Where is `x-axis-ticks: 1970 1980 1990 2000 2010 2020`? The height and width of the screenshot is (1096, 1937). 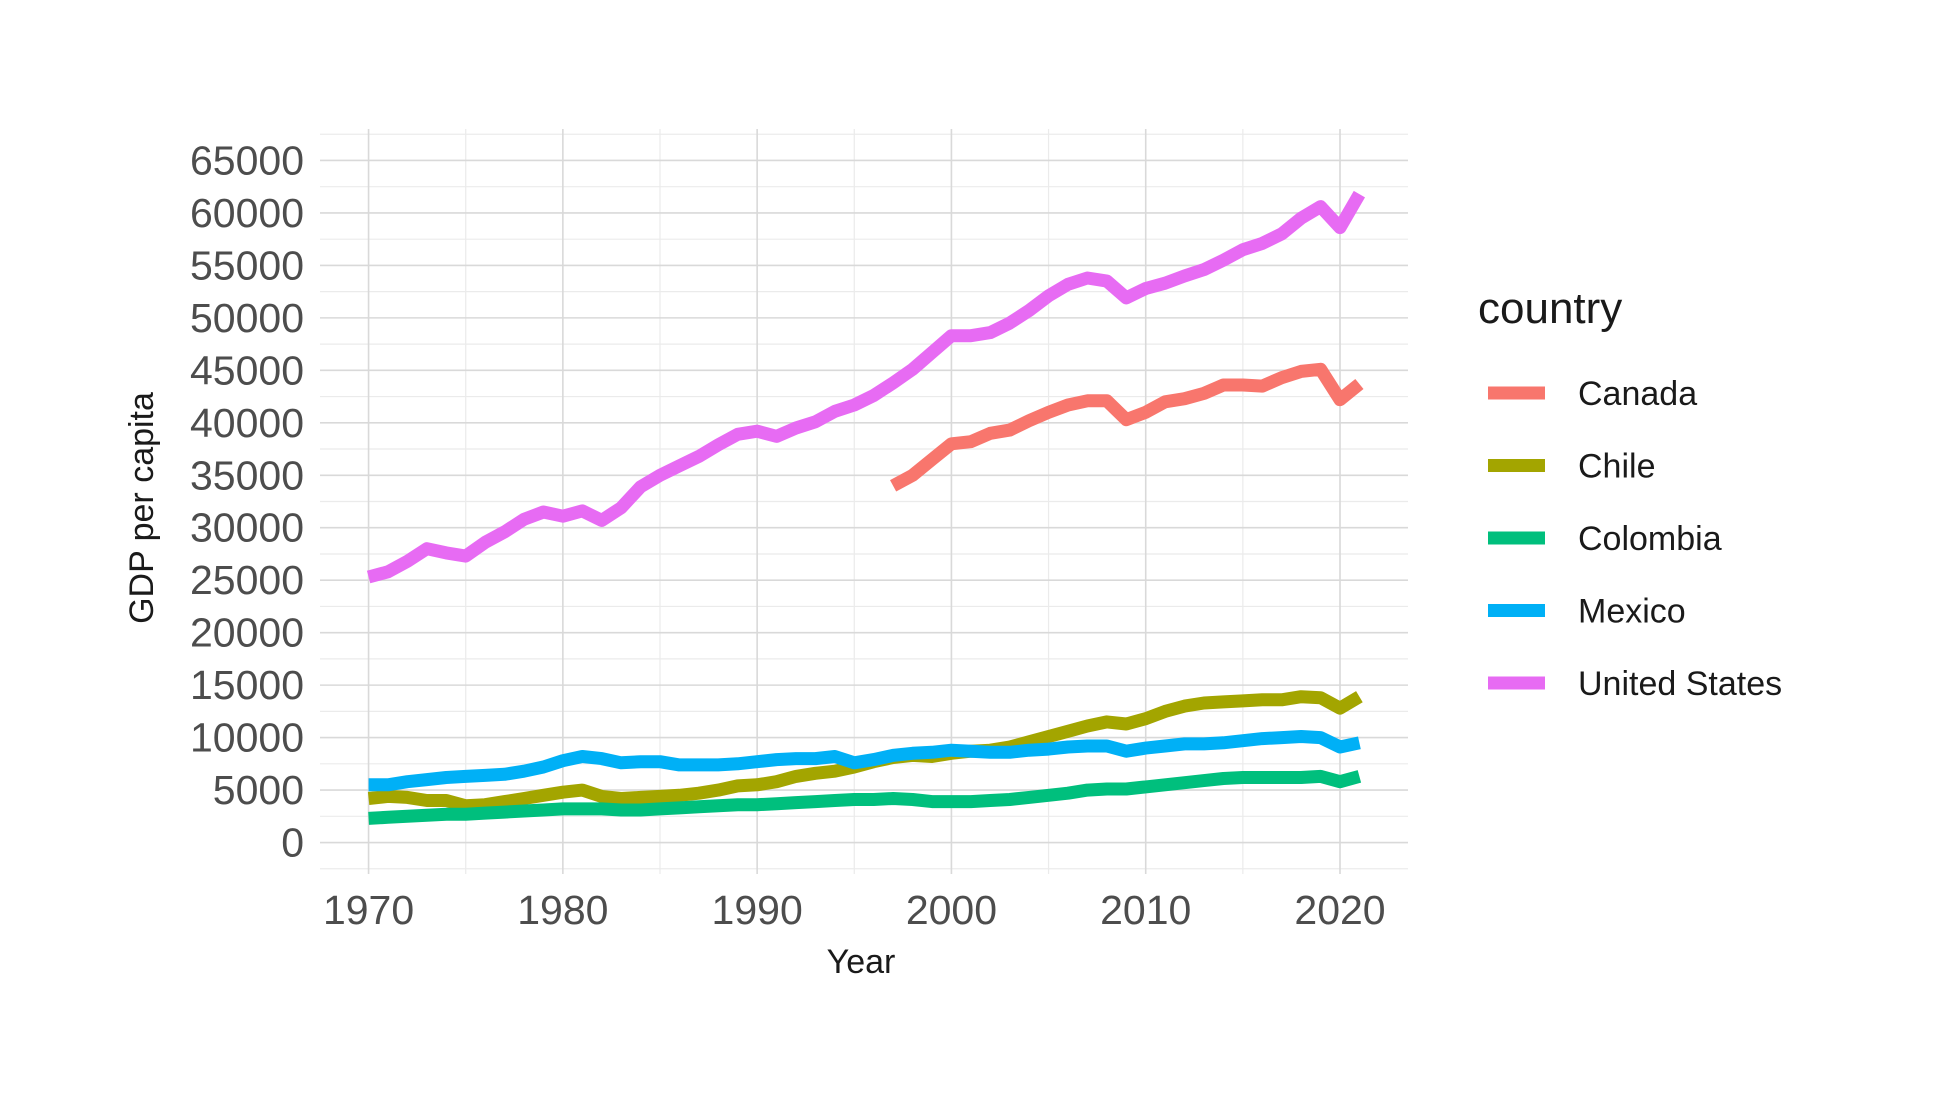
x-axis-ticks: 1970 1980 1990 2000 2010 2020 is located at coordinates (854, 910).